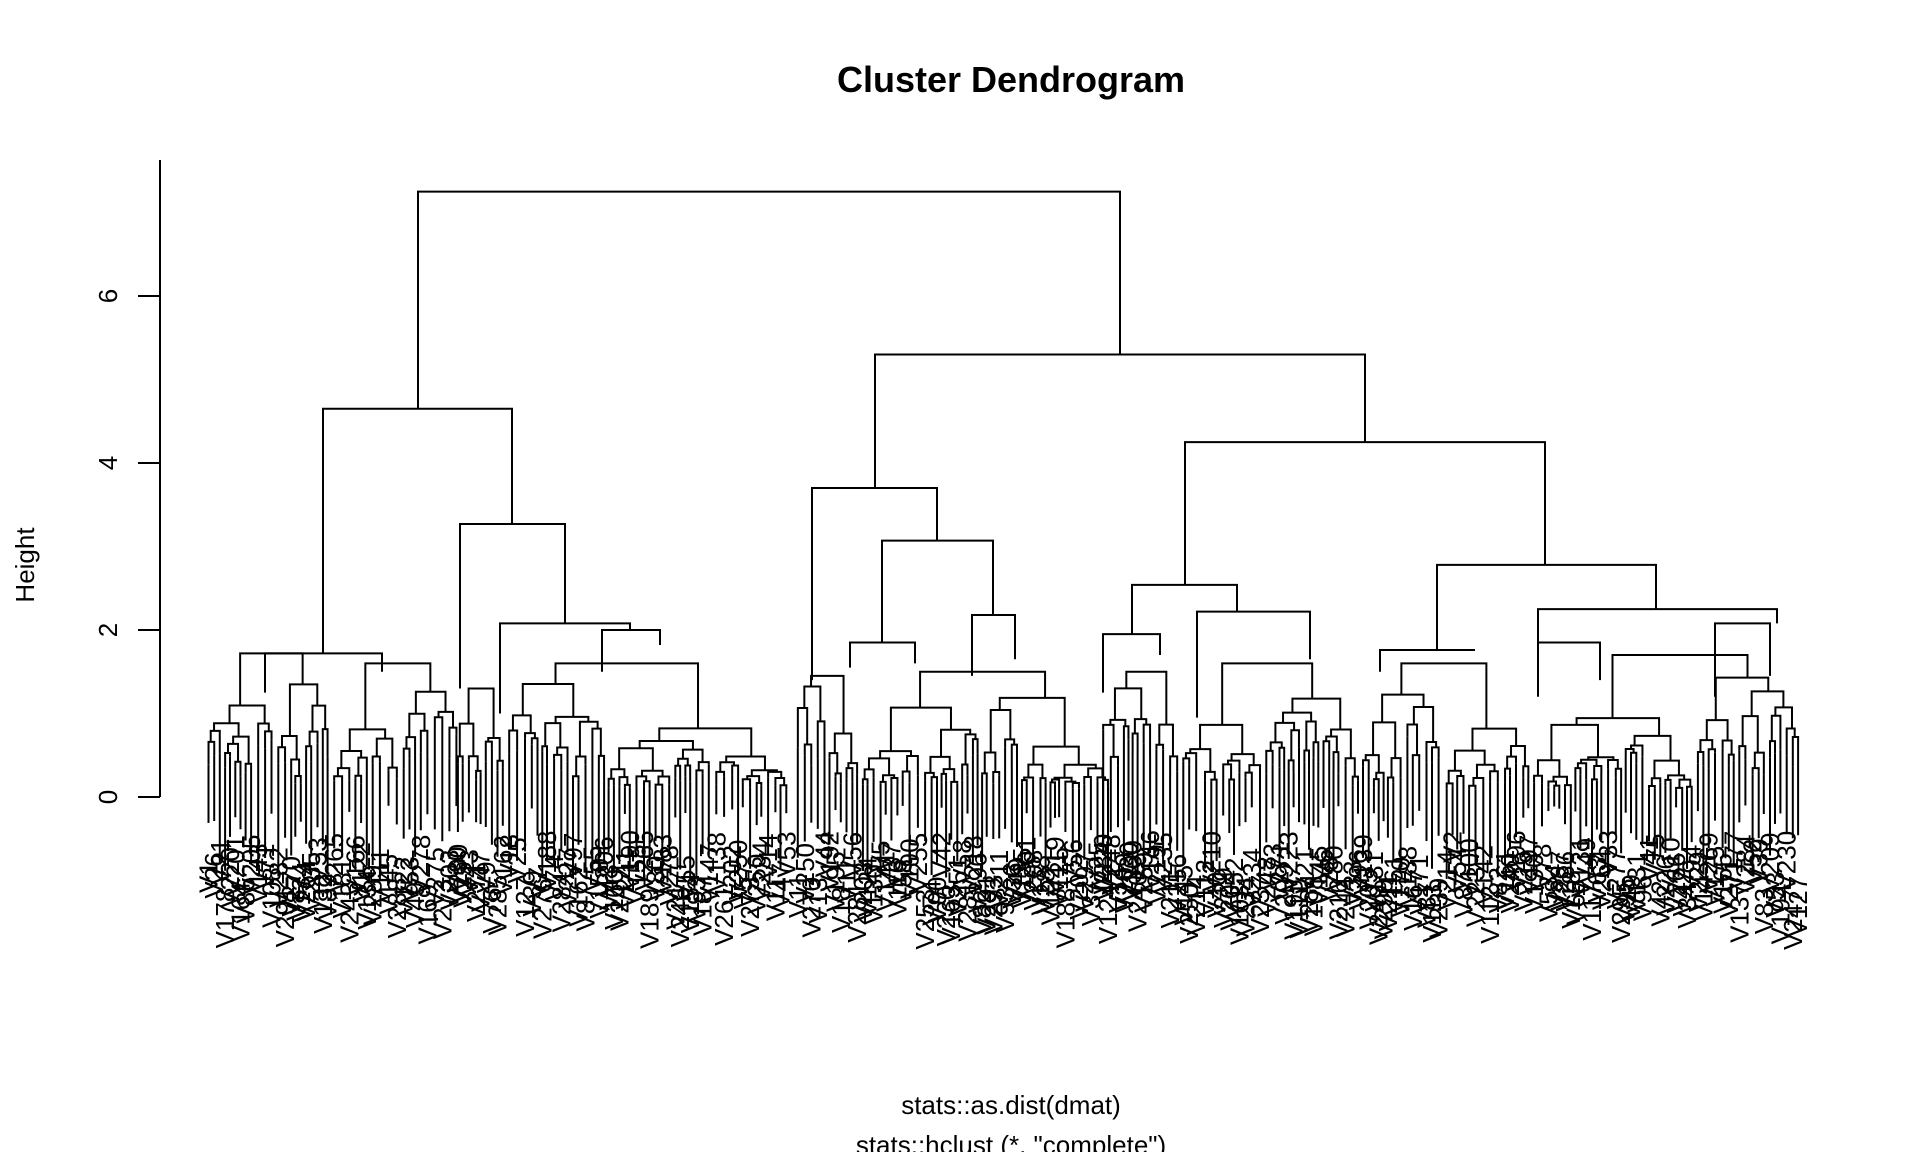 This screenshot has height=1152, width=1920. What do you see at coordinates (214, 875) in the screenshot?
I see `leaf-label: V26` at bounding box center [214, 875].